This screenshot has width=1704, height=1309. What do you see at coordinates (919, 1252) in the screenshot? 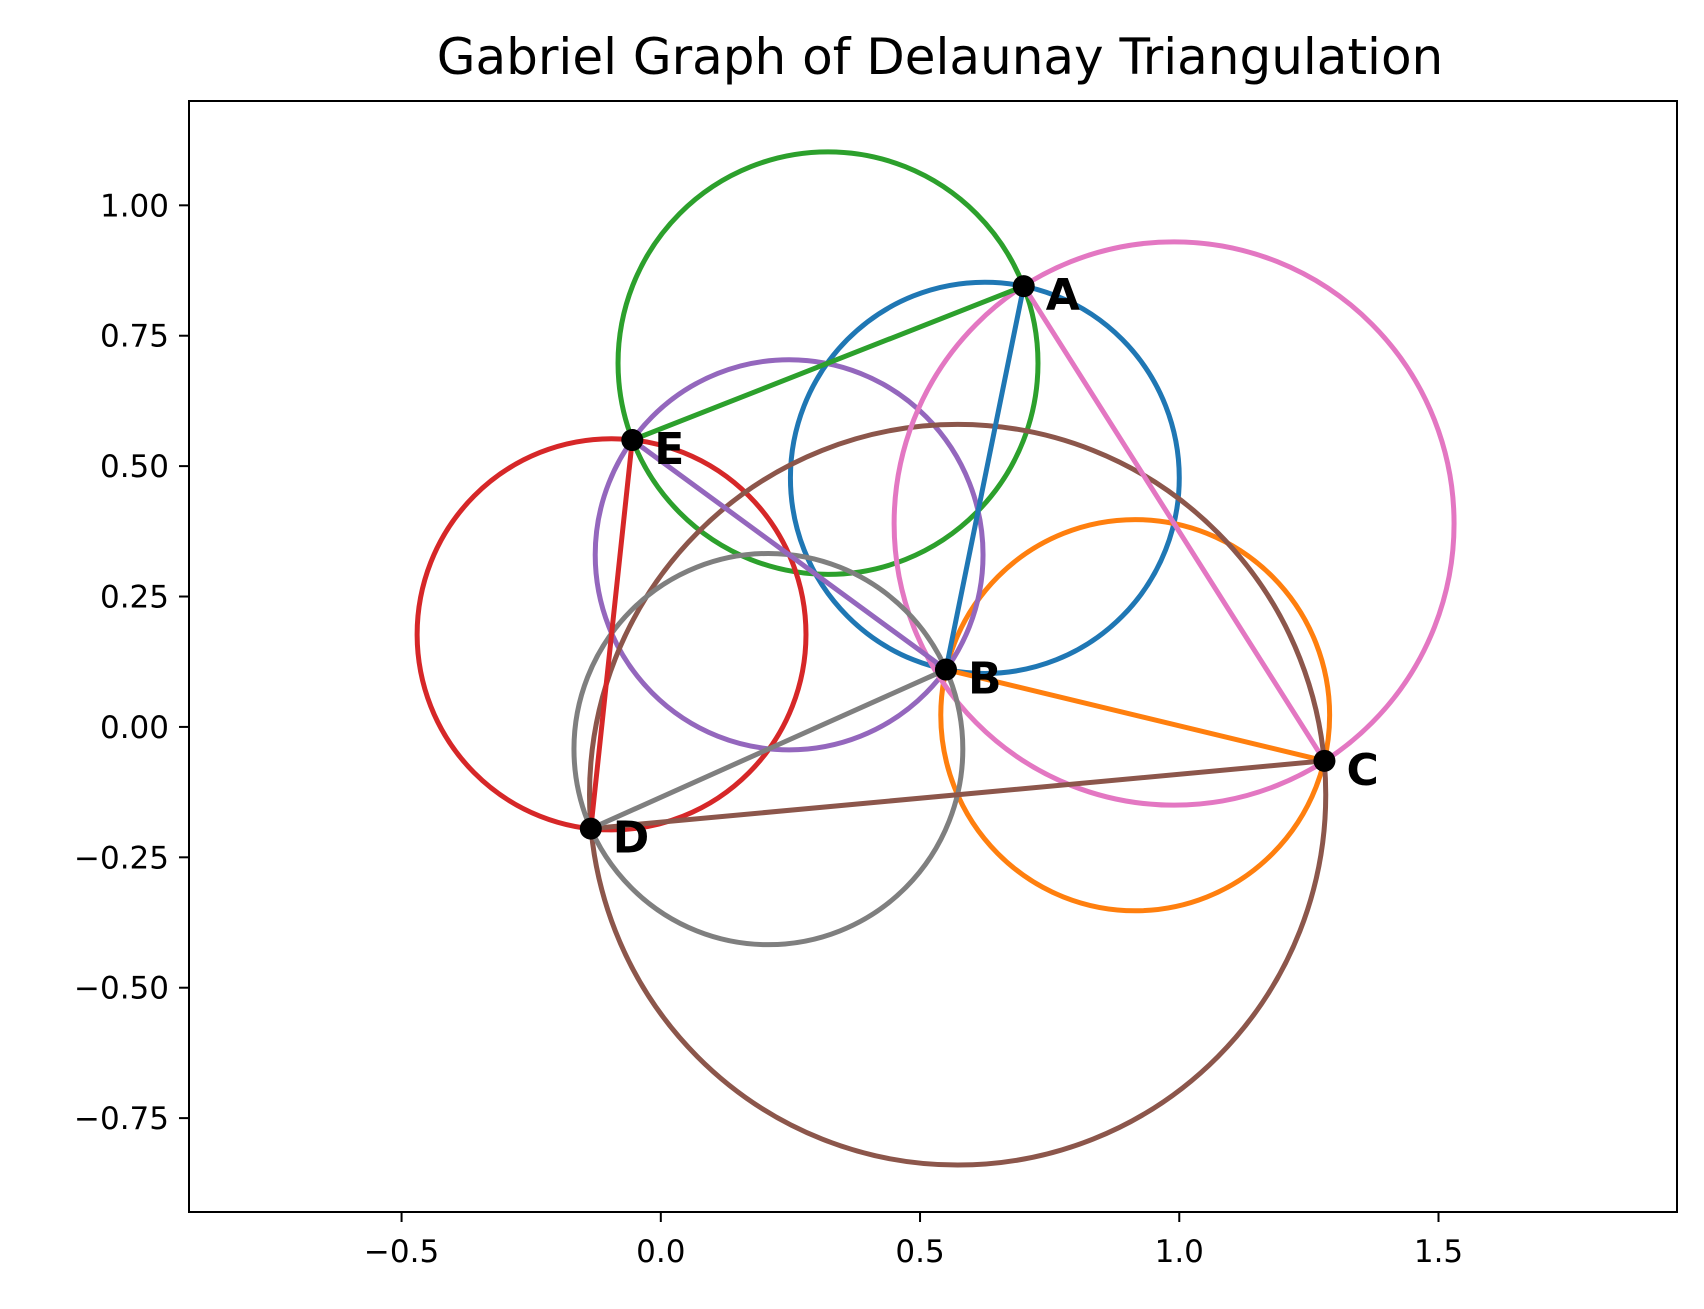
I see `x-tick-label: 0.5` at bounding box center [919, 1252].